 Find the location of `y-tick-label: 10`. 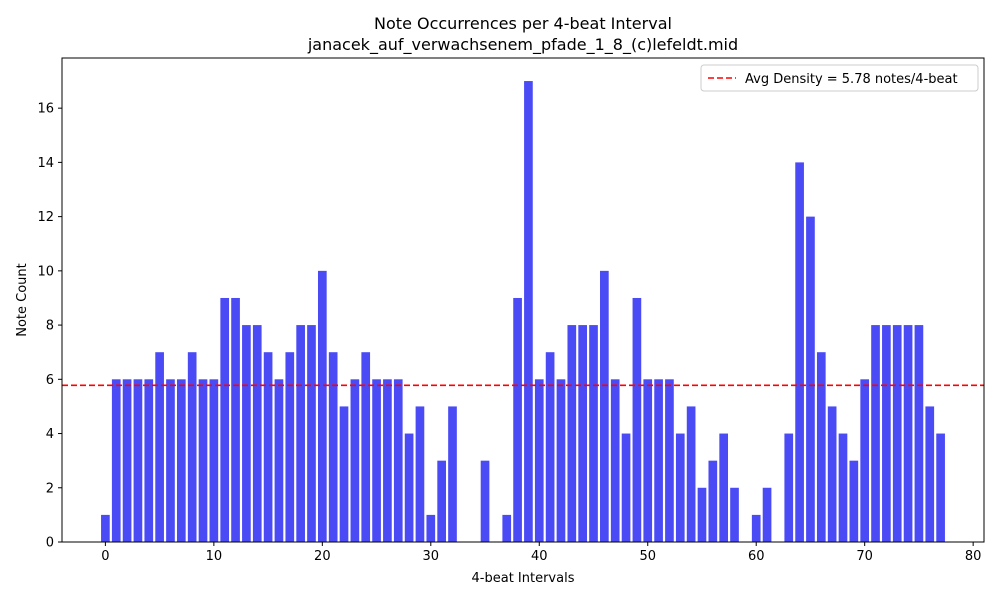

y-tick-label: 10 is located at coordinates (45, 271).